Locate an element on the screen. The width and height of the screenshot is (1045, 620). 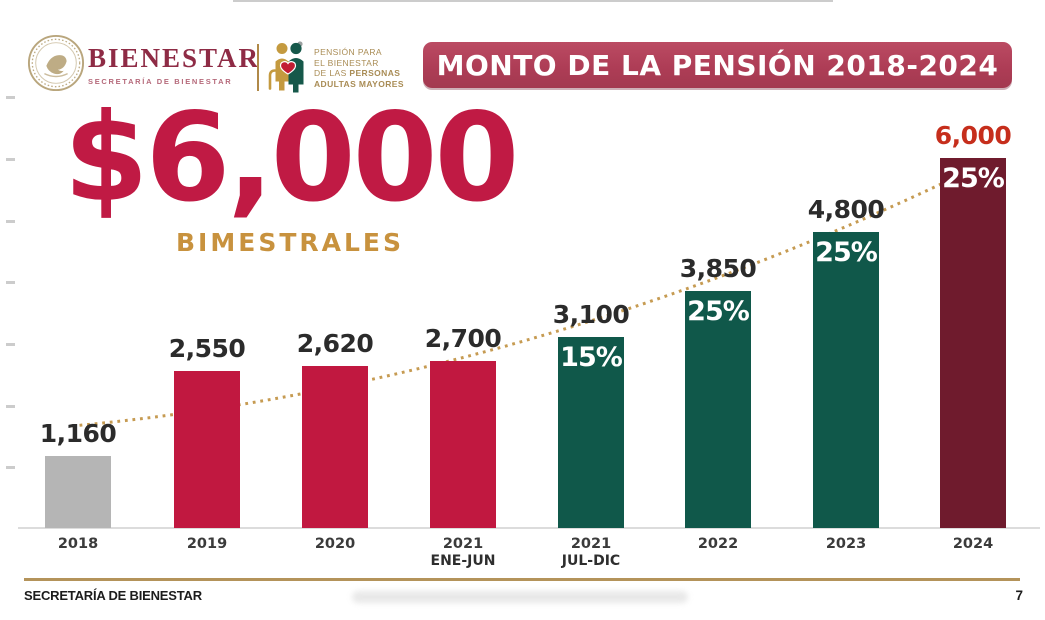
program-line-1: PENSIÓN PARA is located at coordinates (348, 52).